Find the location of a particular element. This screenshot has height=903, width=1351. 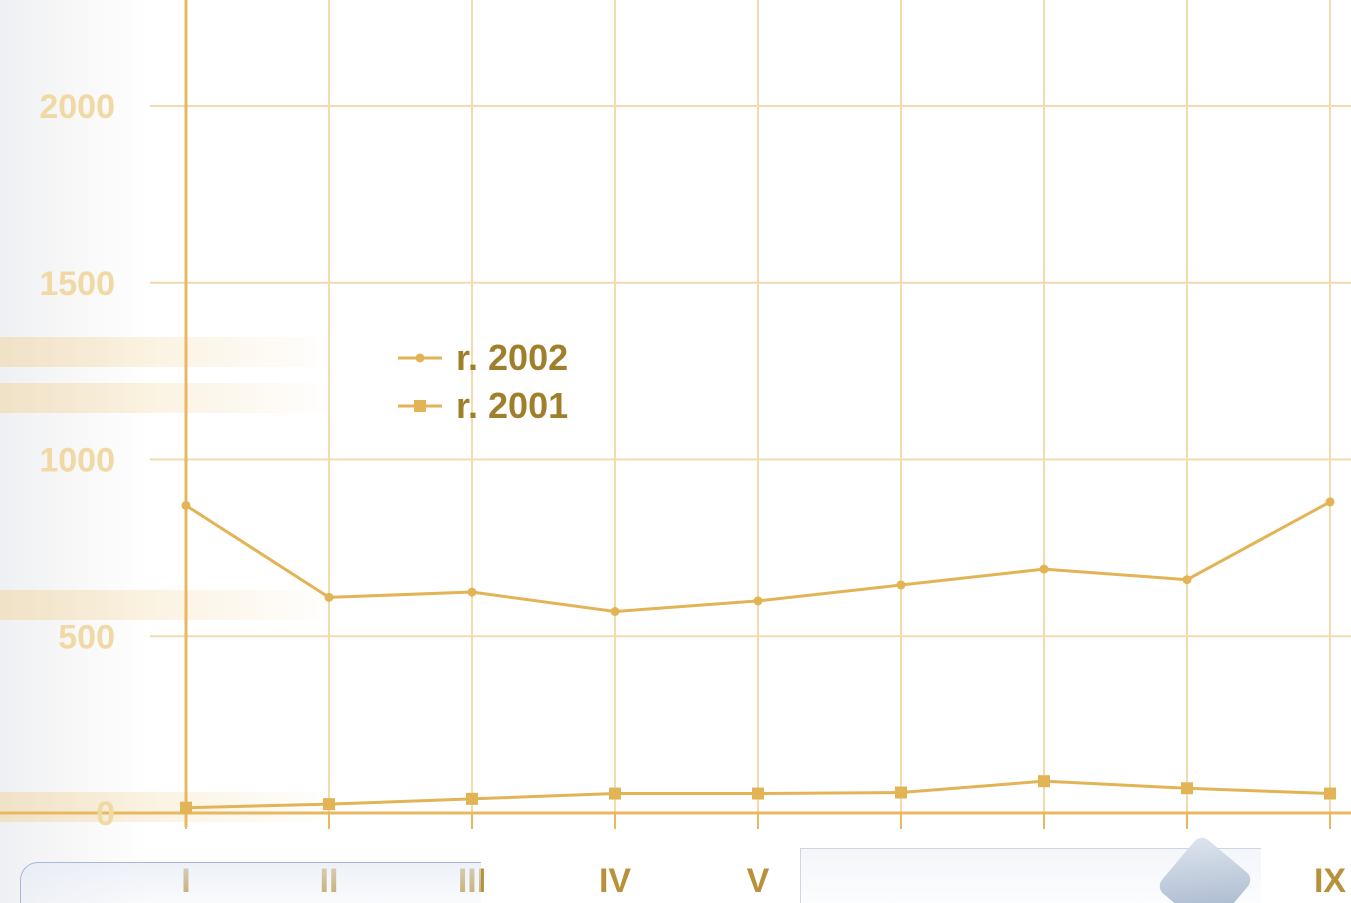

legend-label: r. 2001 is located at coordinates (512, 405).